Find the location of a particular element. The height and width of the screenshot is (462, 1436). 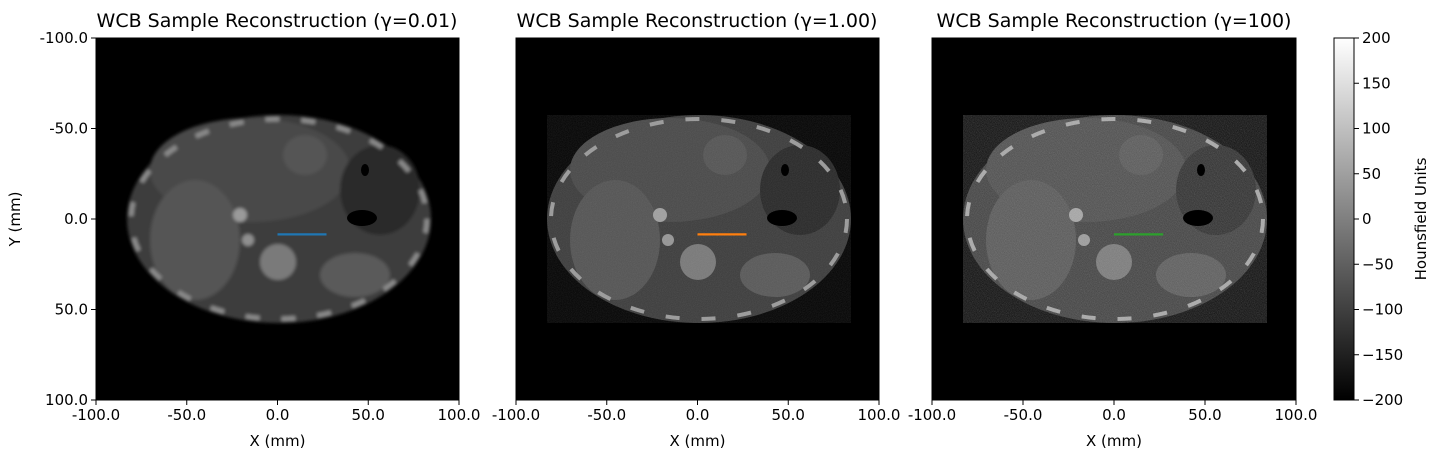

y-tick-label: -100.0 is located at coordinates (64, 38).